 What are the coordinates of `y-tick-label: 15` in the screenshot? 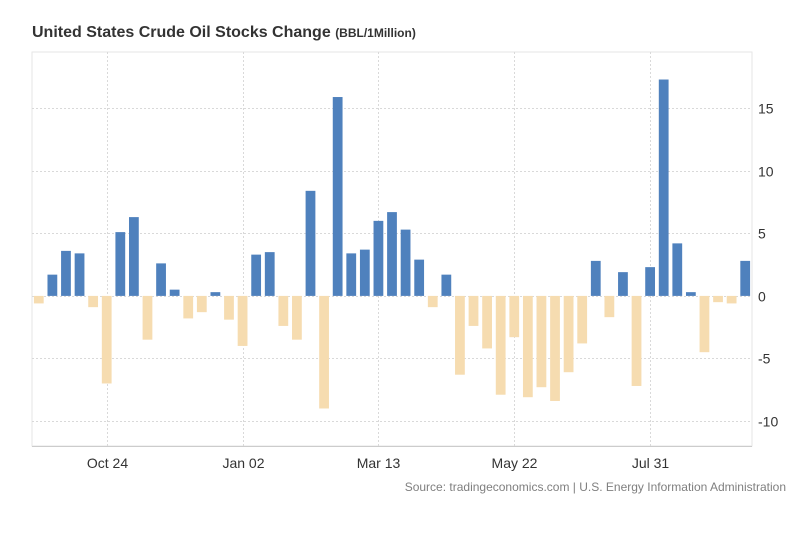 It's located at (766, 109).